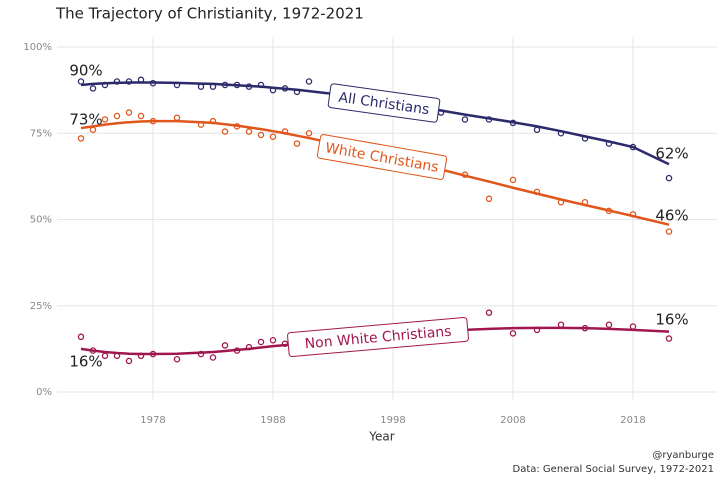  What do you see at coordinates (272, 420) in the screenshot?
I see `x-tick-label: 1988` at bounding box center [272, 420].